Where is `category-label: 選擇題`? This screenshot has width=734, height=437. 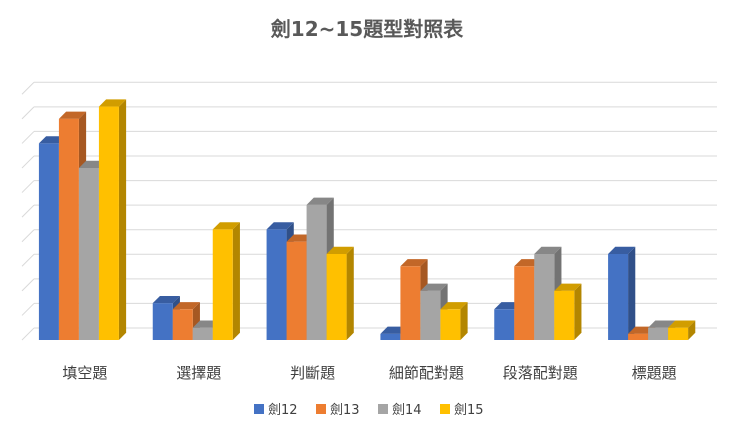 category-label: 選擇題 is located at coordinates (198, 373).